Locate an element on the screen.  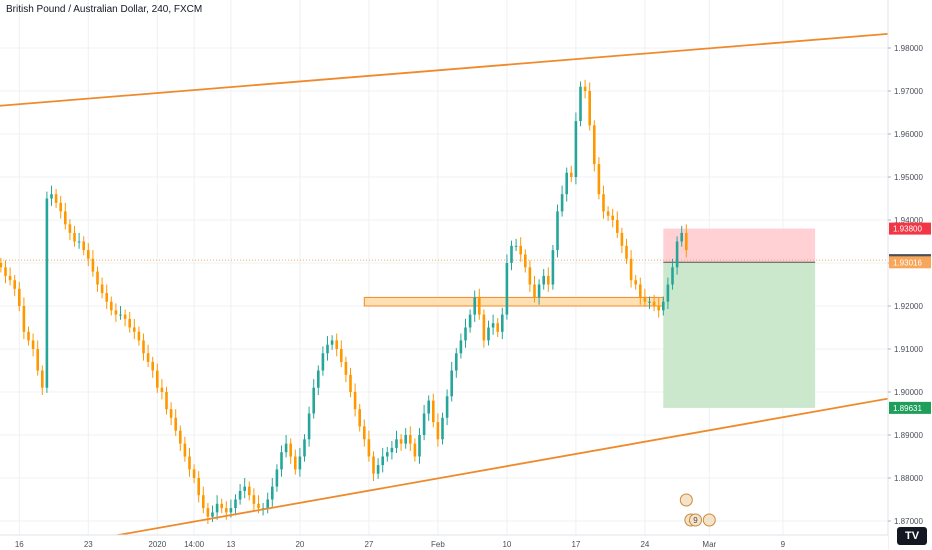
price-axis is located at coordinates (910, 275).